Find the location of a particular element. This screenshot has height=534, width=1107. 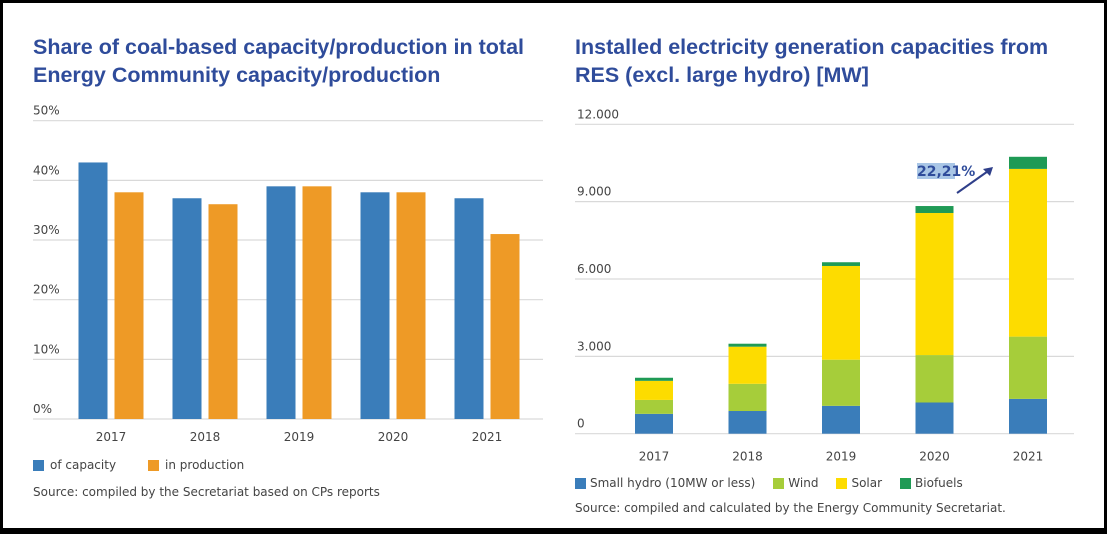

bar-segment-small-2021 is located at coordinates (1028, 416).